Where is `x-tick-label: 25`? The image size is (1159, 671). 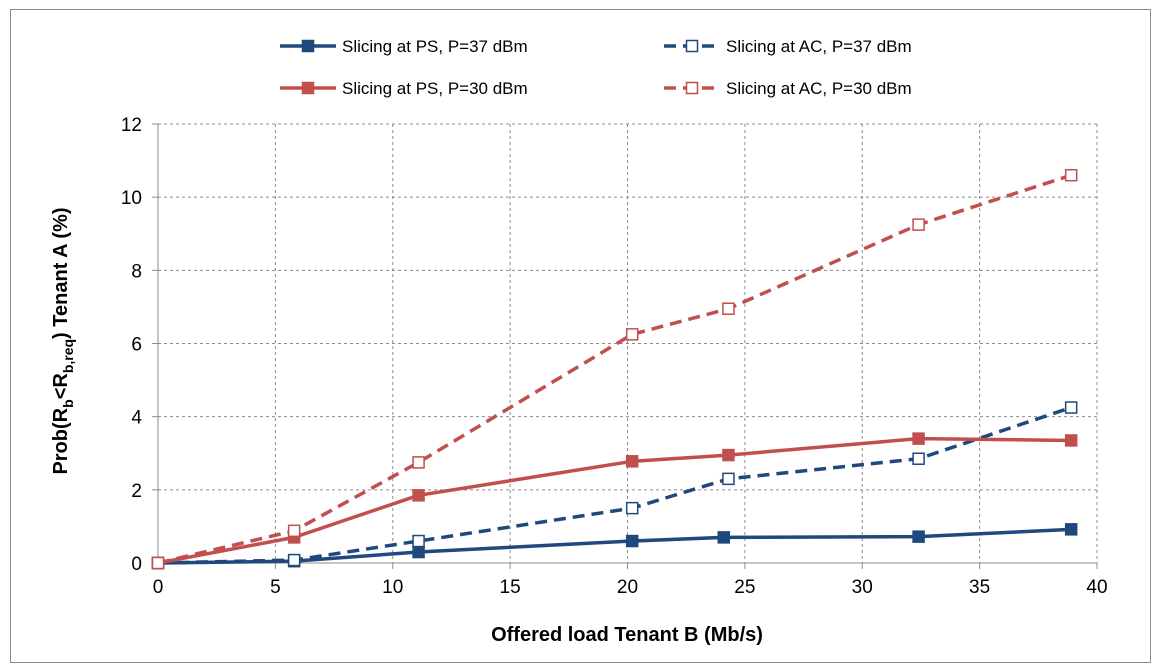 x-tick-label: 25 is located at coordinates (744, 587).